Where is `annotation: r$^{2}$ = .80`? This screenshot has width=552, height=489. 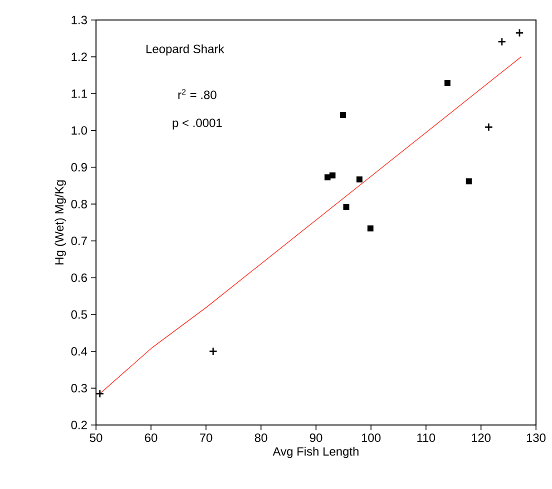 annotation: r$^{2}$ = .80 is located at coordinates (197, 94).